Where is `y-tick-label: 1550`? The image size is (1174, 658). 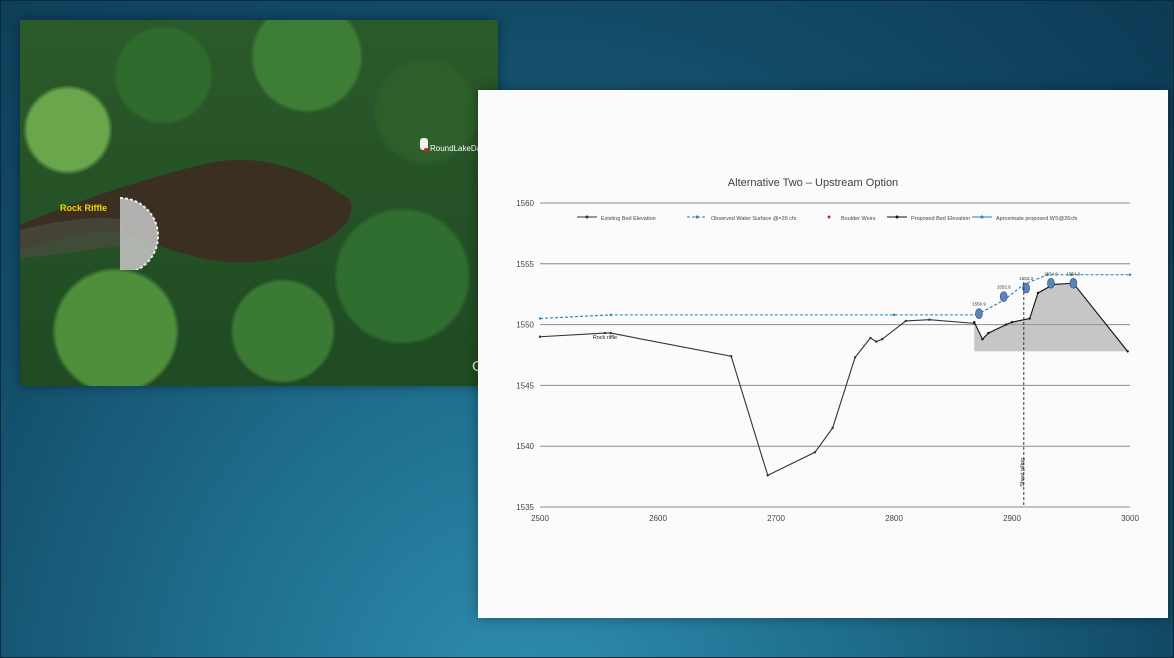 y-tick-label: 1550 is located at coordinates (525, 325).